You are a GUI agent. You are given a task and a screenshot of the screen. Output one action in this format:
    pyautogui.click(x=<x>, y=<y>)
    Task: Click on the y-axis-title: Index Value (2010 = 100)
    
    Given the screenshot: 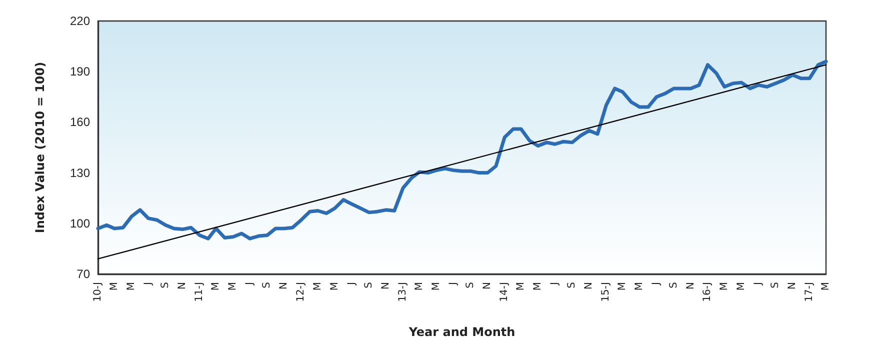 What is the action you would take?
    pyautogui.click(x=40, y=148)
    